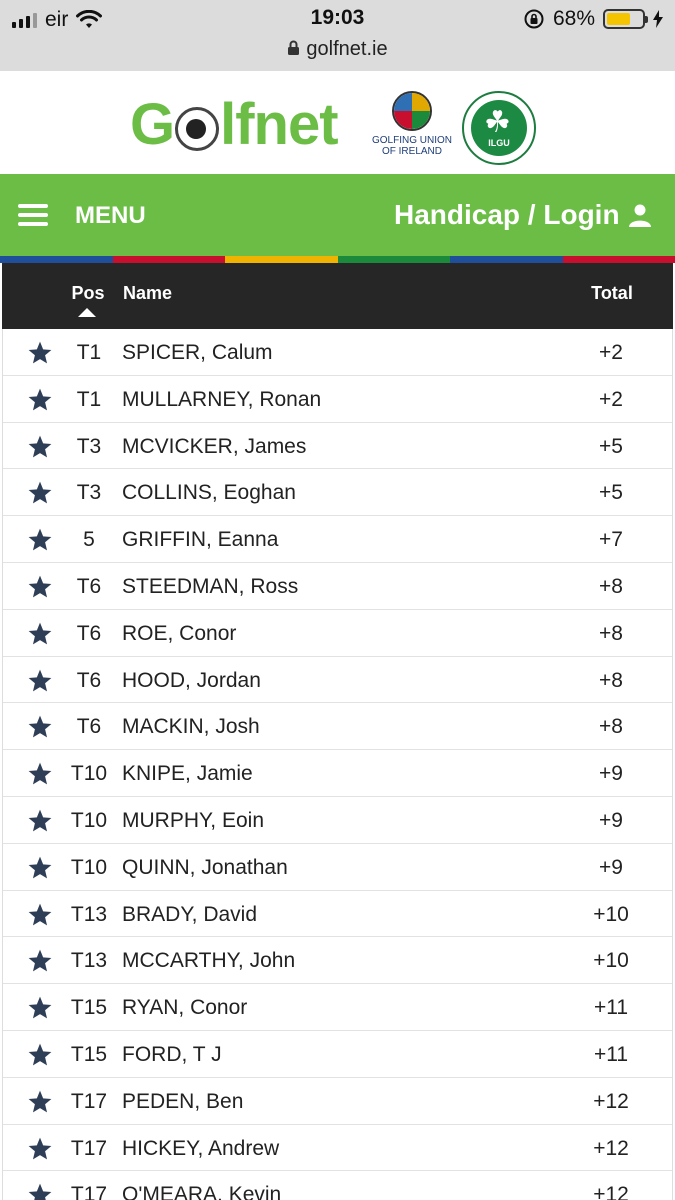 The width and height of the screenshot is (675, 1200). Describe the element at coordinates (197, 352) in the screenshot. I see `row-player-name: SPICER, Calum` at that location.